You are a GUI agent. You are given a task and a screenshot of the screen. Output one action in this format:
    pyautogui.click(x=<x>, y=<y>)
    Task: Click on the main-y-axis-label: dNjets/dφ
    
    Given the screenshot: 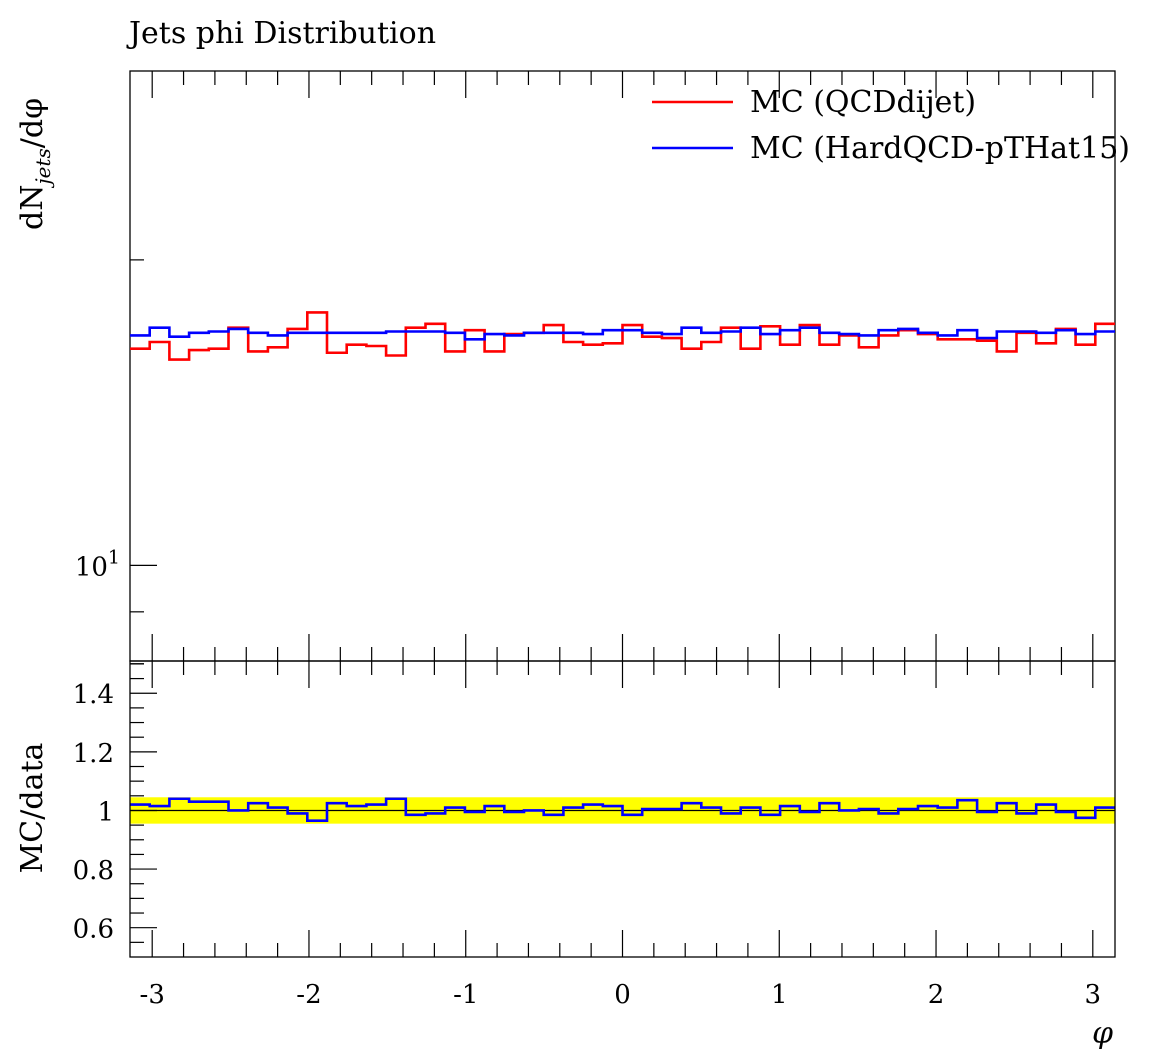 What is the action you would take?
    pyautogui.click(x=35, y=164)
    